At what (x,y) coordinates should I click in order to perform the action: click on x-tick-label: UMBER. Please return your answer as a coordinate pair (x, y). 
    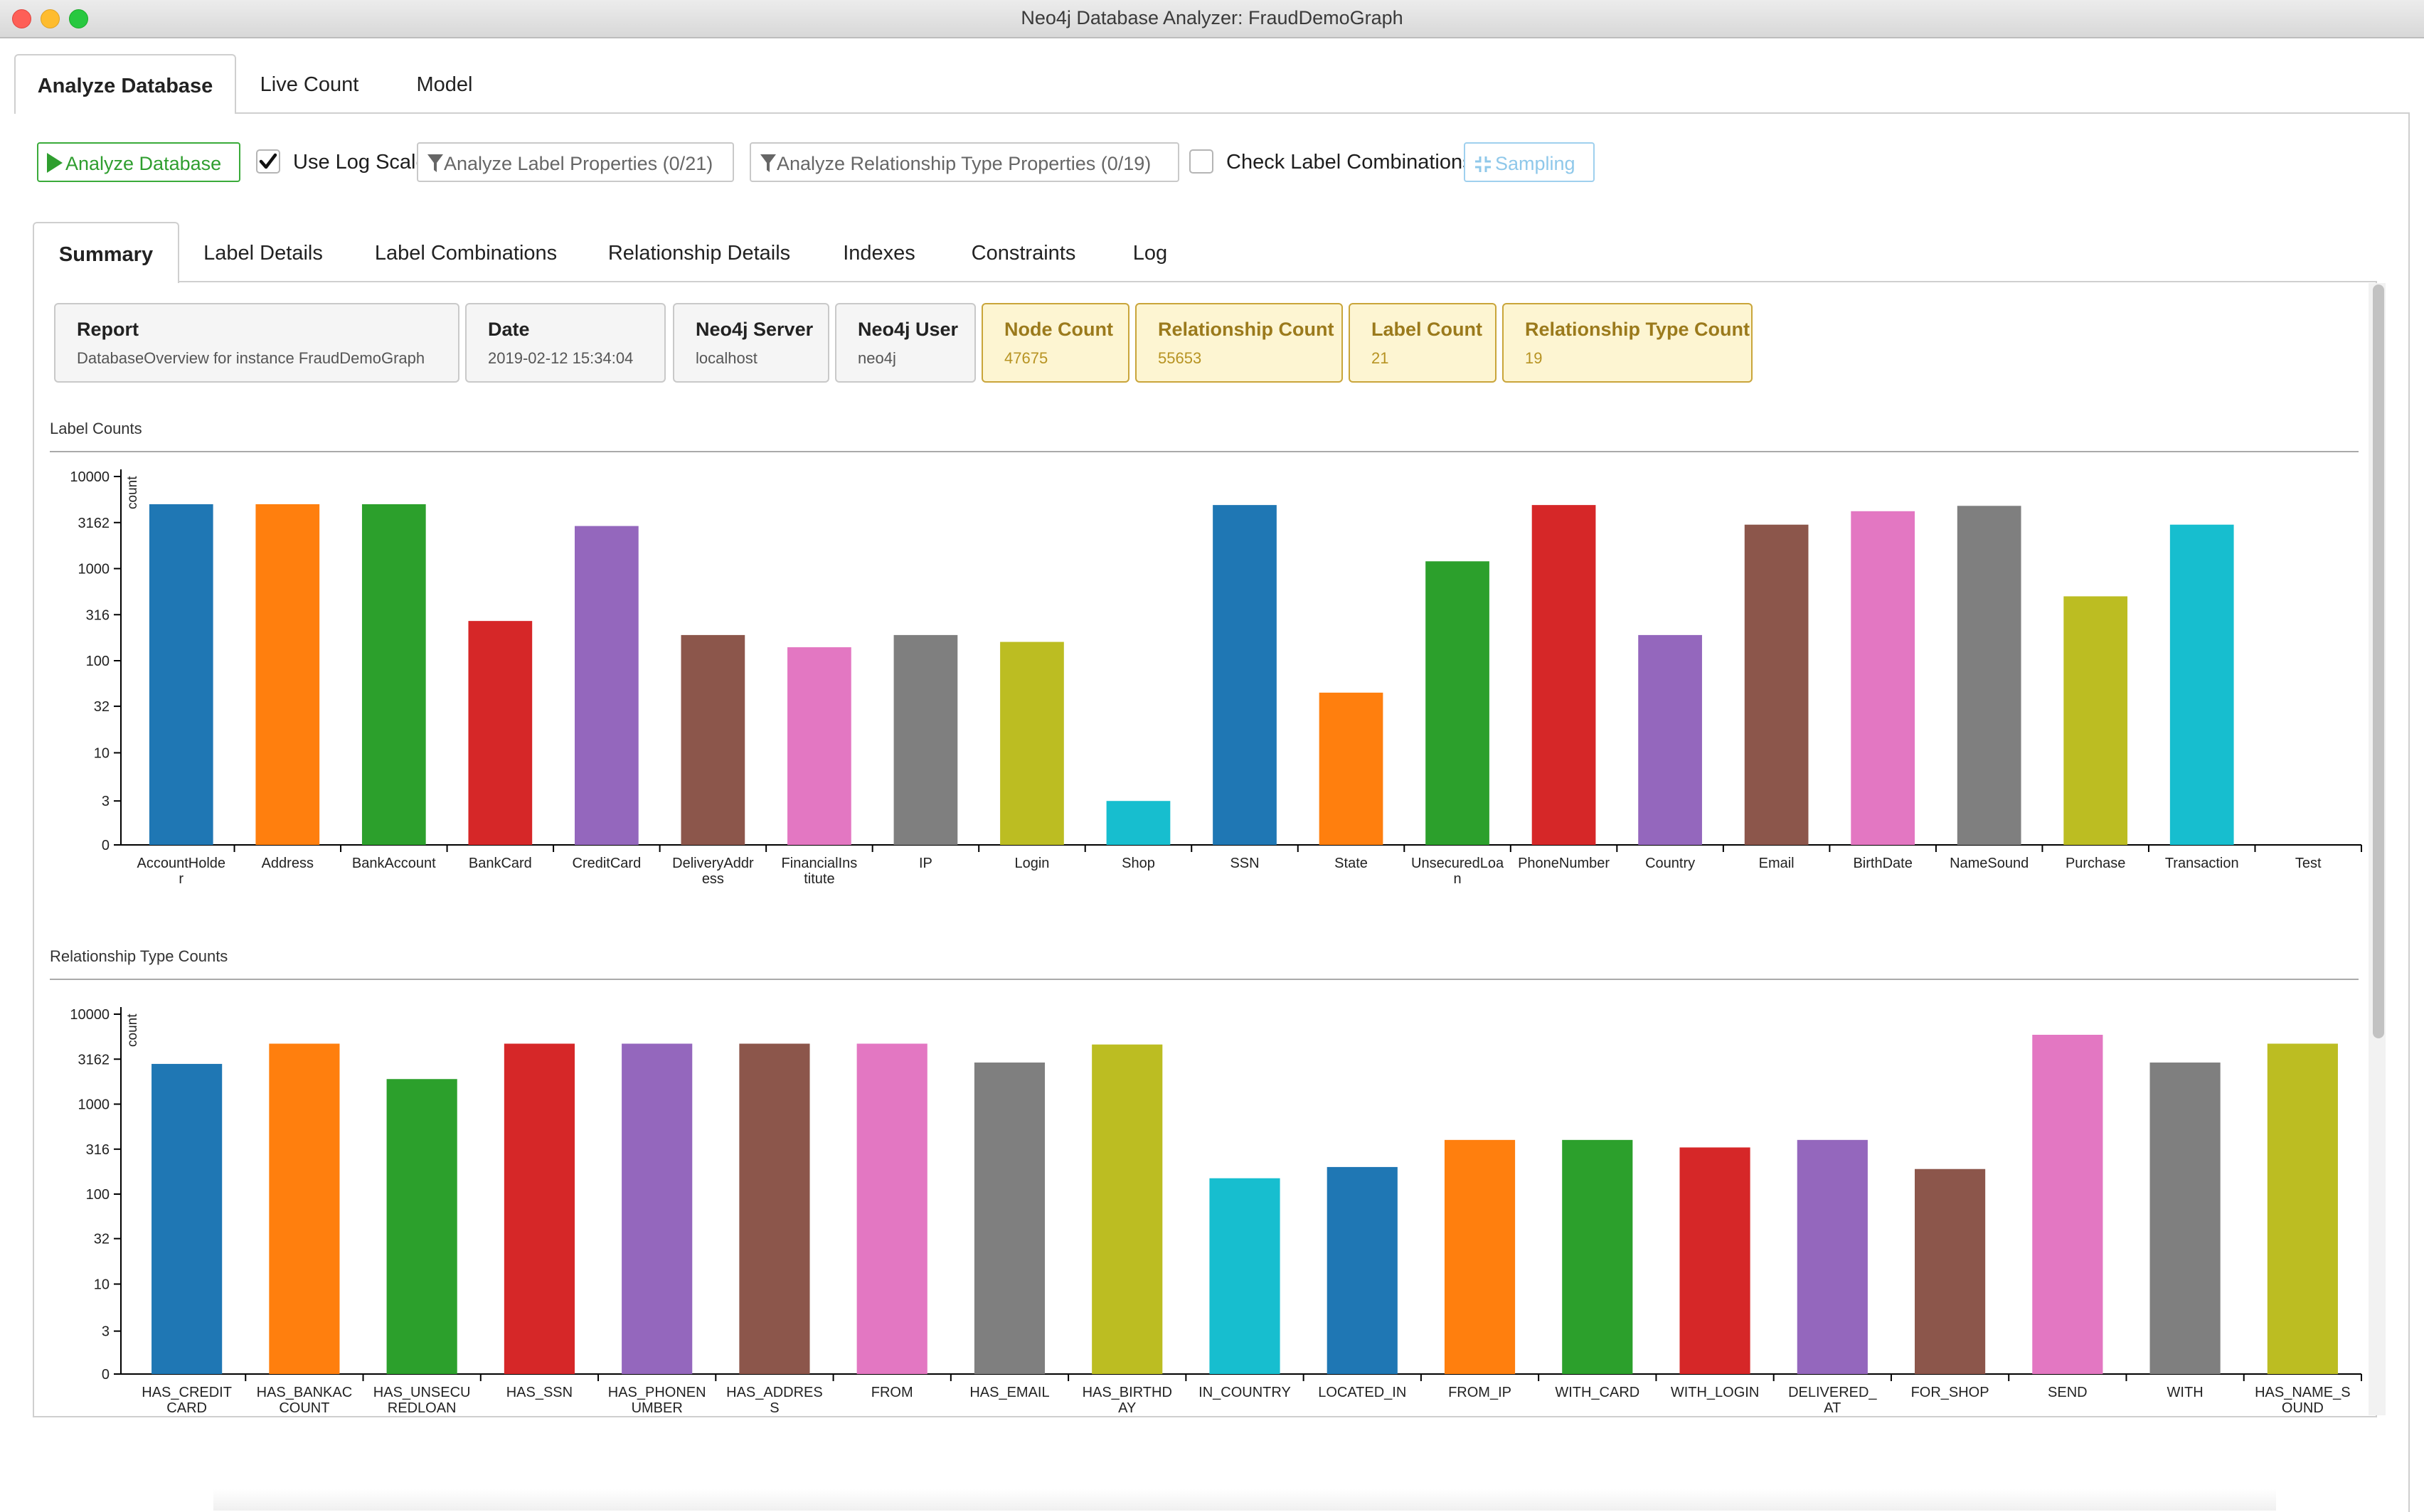
    Looking at the image, I should click on (657, 1408).